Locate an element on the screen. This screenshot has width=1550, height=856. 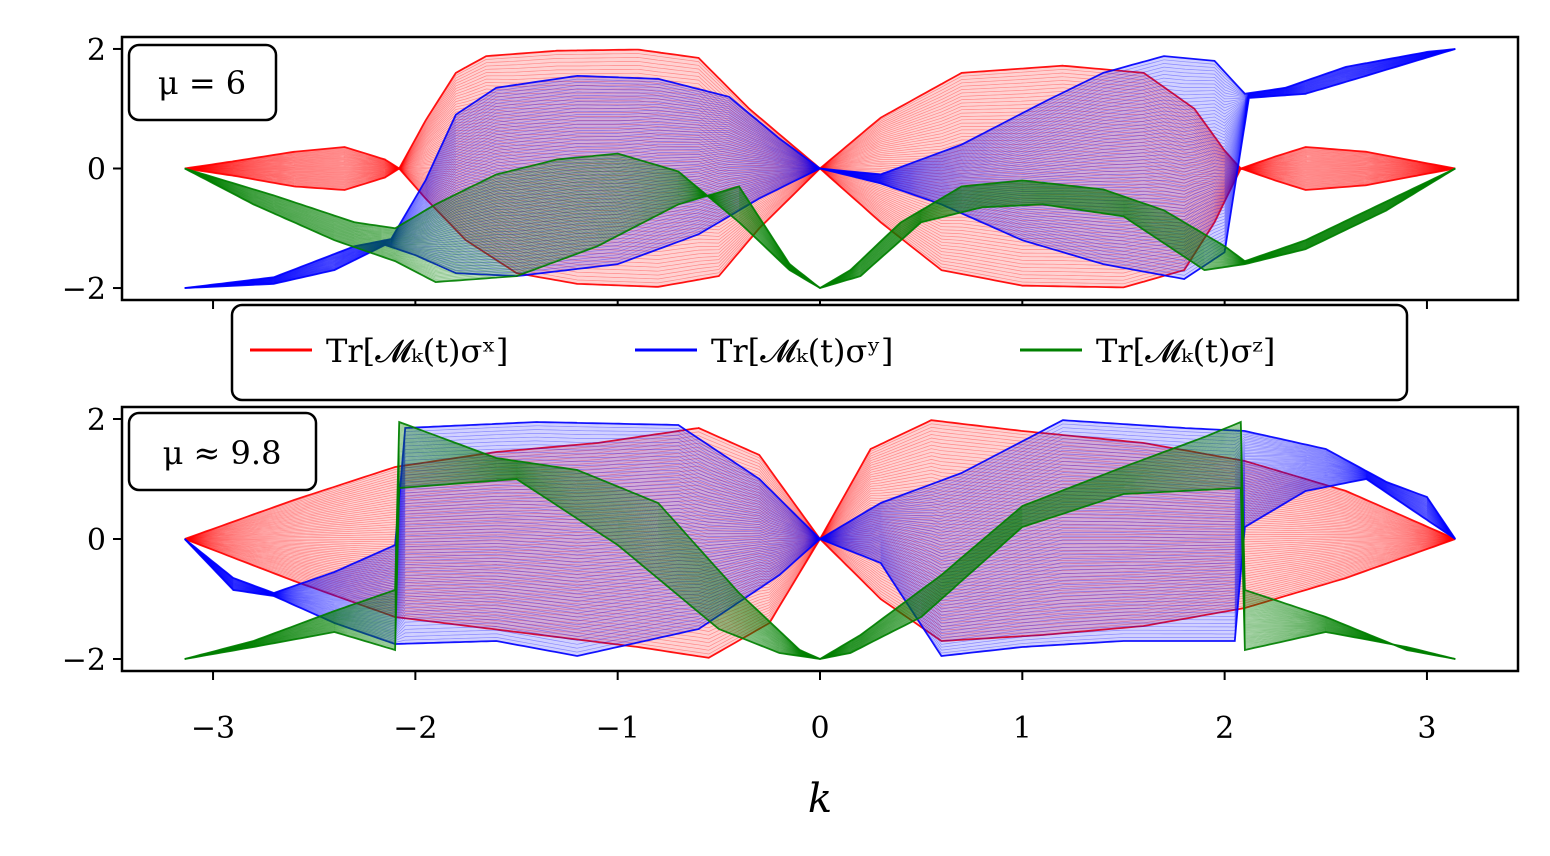
legend-item-z: Tr[𝓜ₖ(t)σᶻ] is located at coordinates (1147, 351).